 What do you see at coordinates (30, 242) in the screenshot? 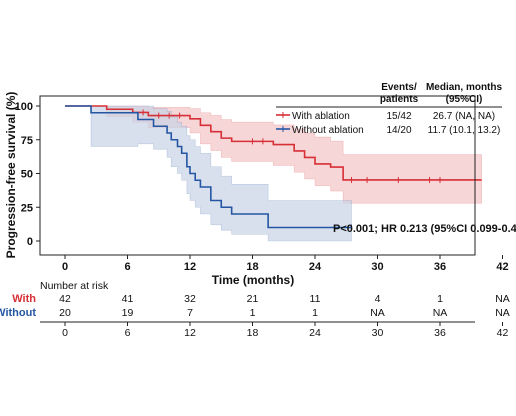
I see `y-tick-label-0: 0` at bounding box center [30, 242].